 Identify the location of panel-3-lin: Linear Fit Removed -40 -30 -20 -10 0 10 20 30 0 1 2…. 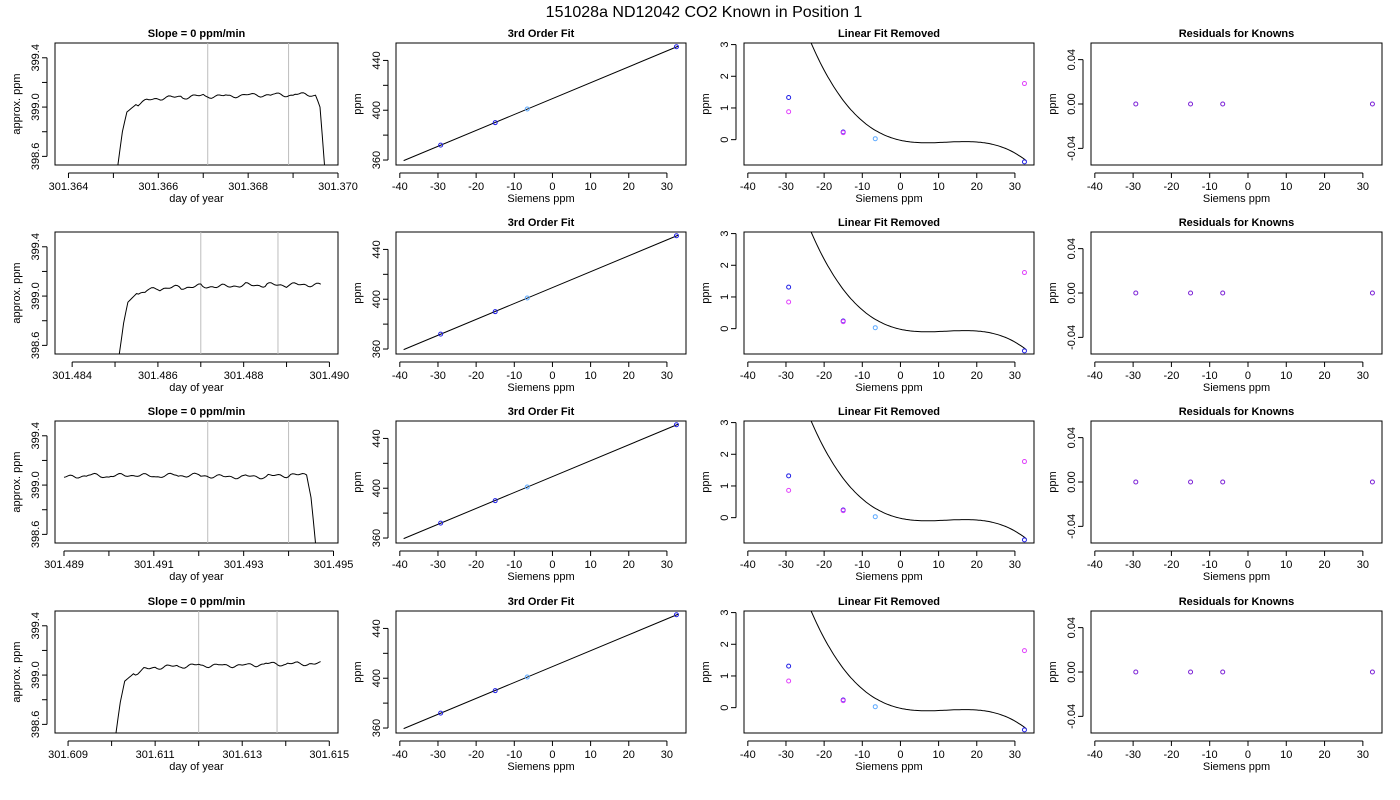
(867, 494).